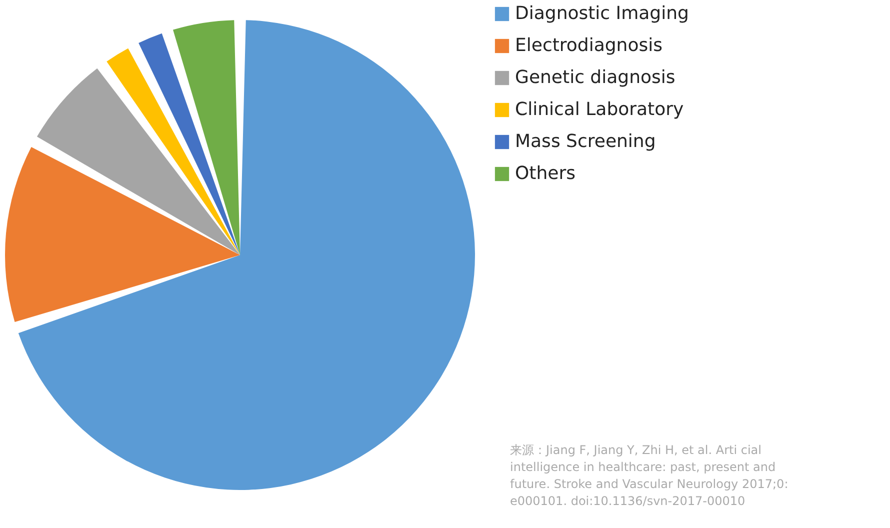 This screenshot has height=528, width=890. I want to click on legend-label: Others, so click(545, 173).